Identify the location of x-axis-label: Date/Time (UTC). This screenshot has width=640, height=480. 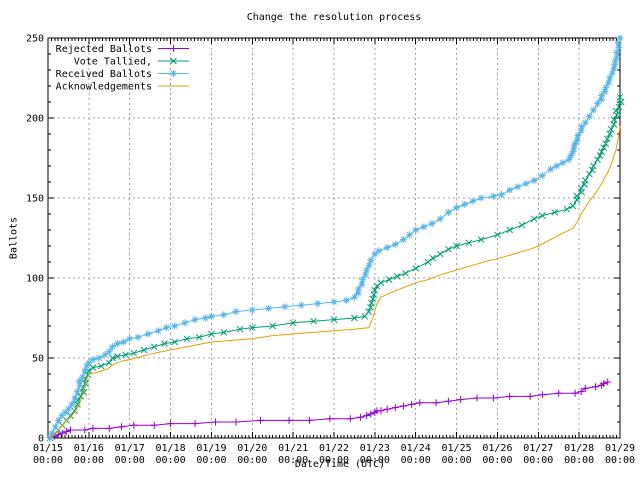
(340, 464).